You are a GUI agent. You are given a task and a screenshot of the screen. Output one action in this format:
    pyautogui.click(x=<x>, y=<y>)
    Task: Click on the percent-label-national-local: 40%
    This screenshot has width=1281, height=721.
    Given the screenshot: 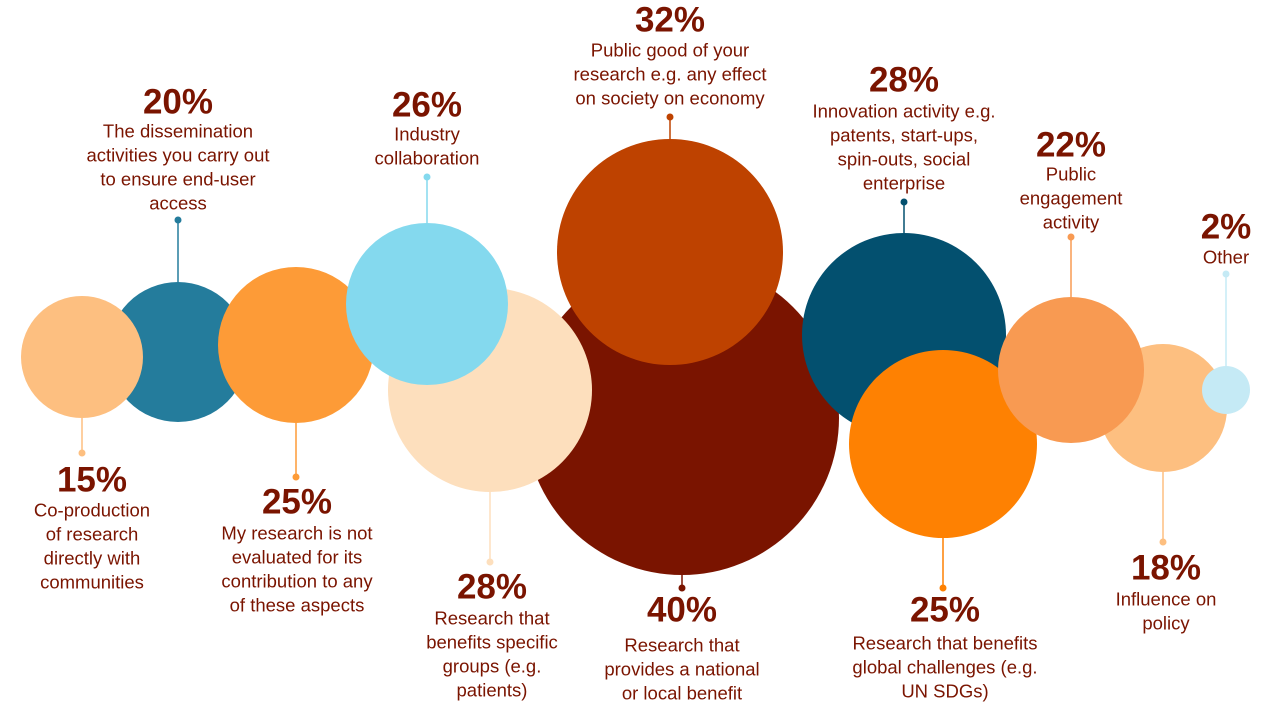 What is the action you would take?
    pyautogui.click(x=682, y=610)
    